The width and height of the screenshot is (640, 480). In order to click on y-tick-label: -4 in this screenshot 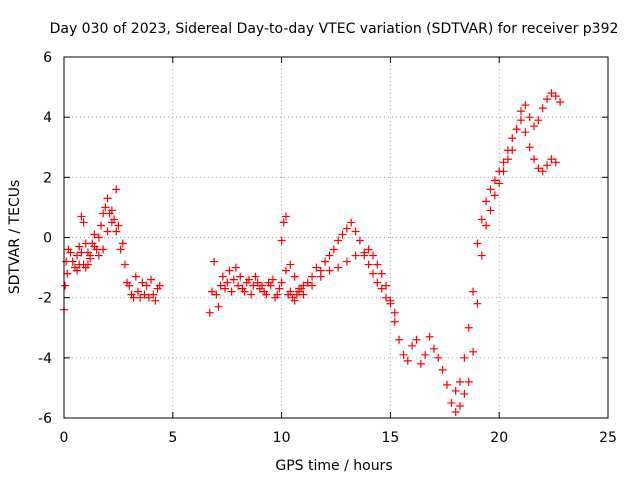, I will do `click(45, 359)`.